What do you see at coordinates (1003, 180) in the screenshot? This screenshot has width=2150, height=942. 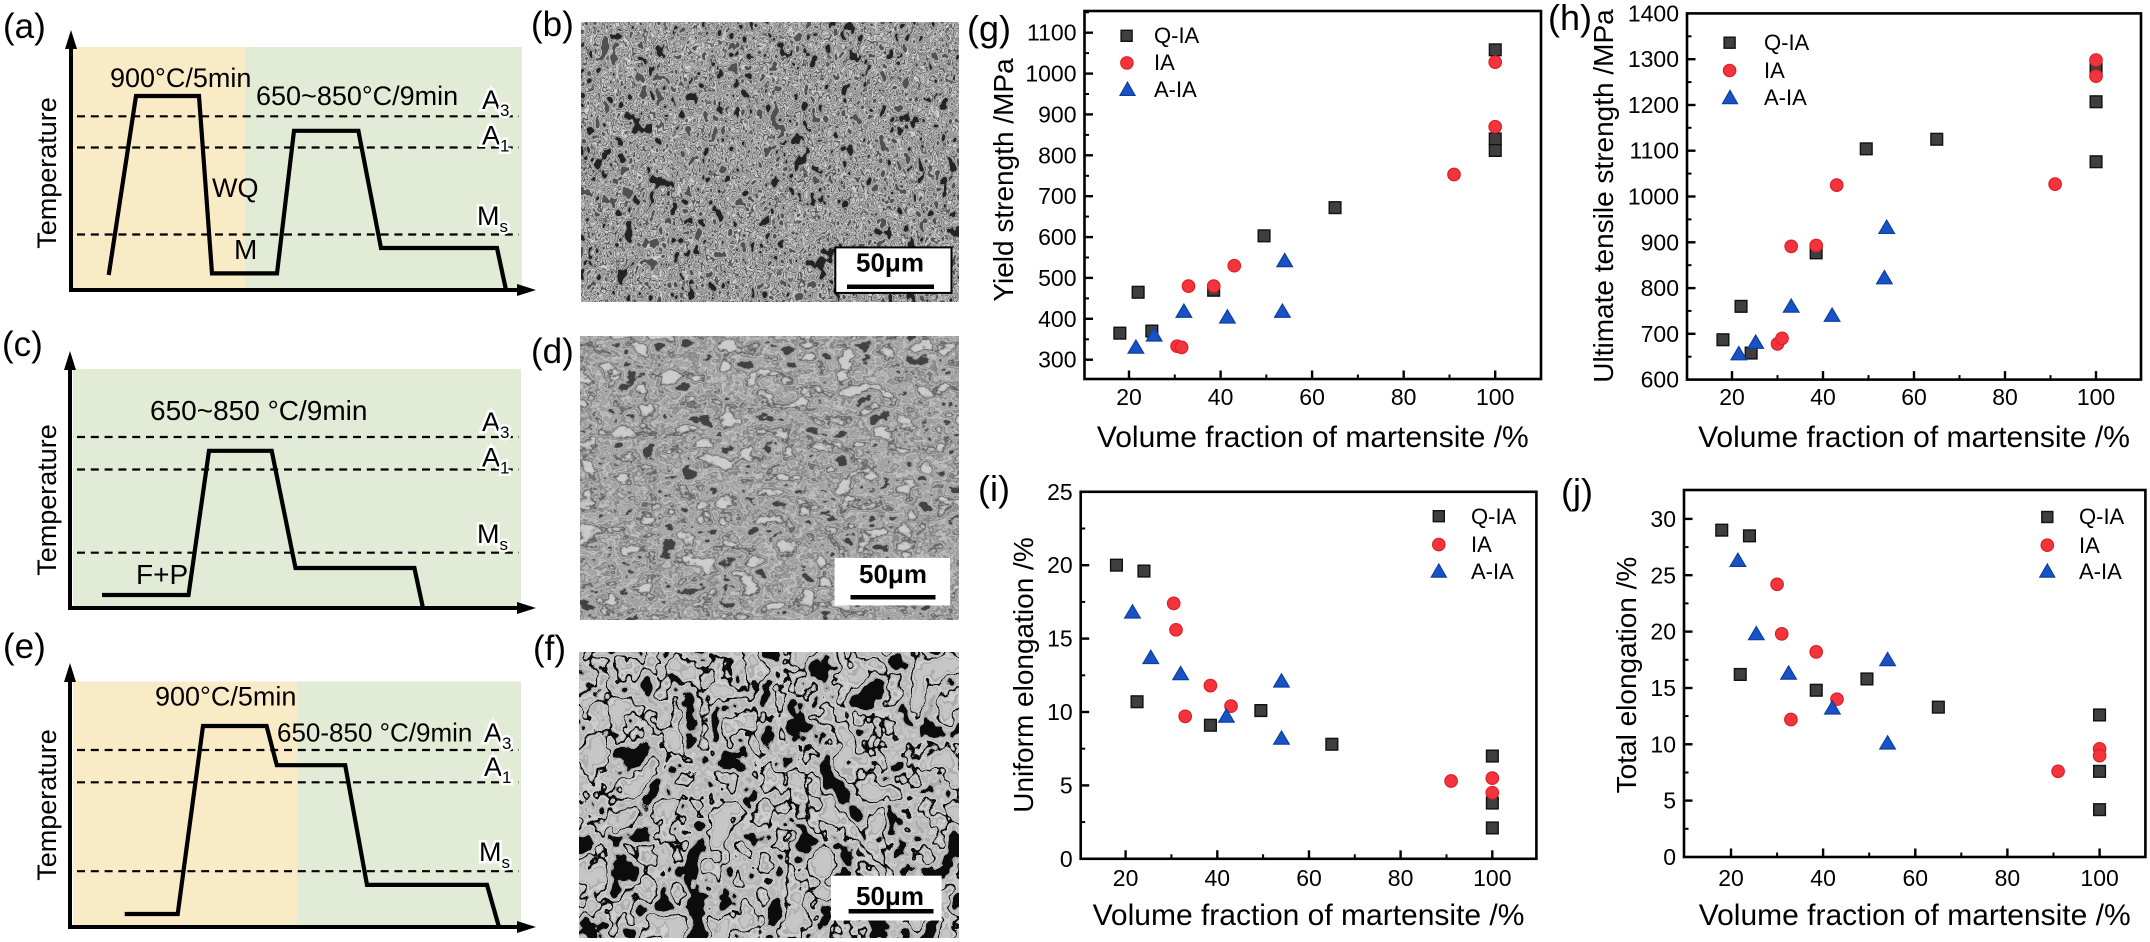 I see `svg-text: Yield strength /MPa` at bounding box center [1003, 180].